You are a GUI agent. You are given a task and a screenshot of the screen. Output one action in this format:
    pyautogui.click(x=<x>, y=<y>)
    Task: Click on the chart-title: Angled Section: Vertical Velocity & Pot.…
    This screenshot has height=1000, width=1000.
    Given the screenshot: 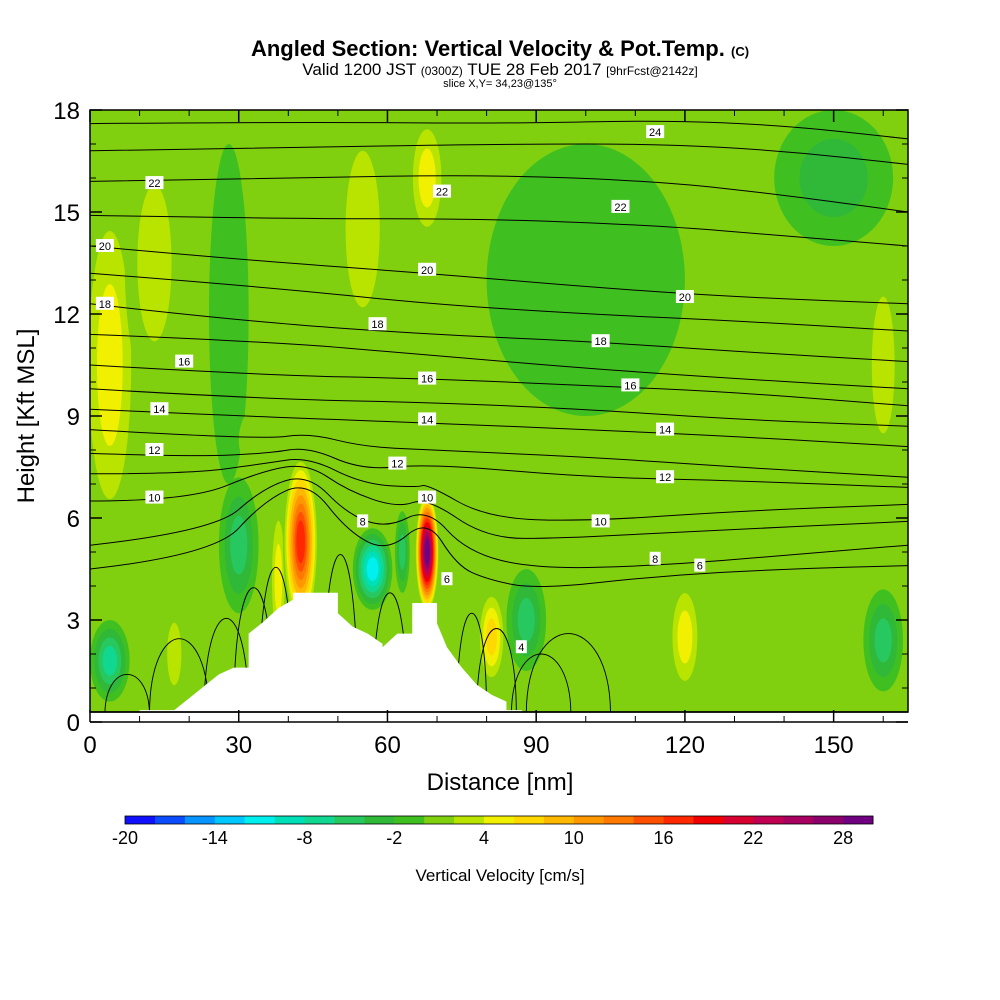 What is the action you would take?
    pyautogui.click(x=500, y=48)
    